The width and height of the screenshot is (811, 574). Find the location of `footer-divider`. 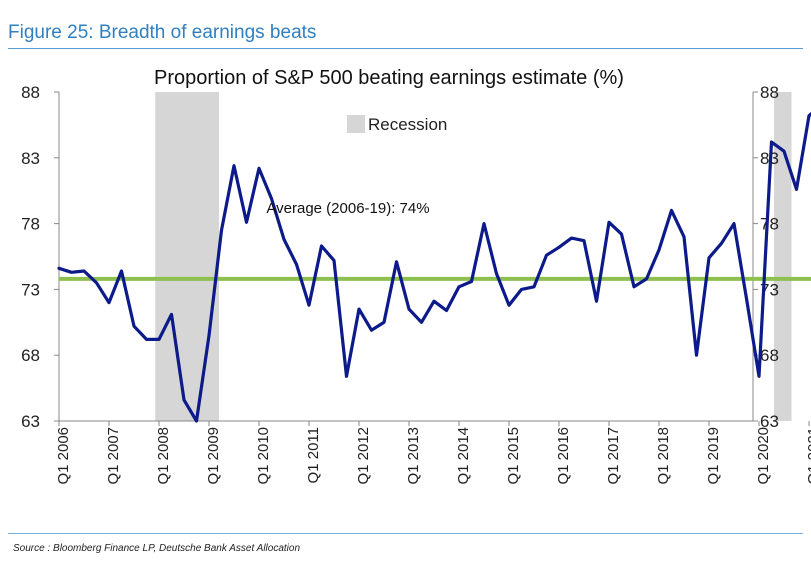

footer-divider is located at coordinates (405, 533).